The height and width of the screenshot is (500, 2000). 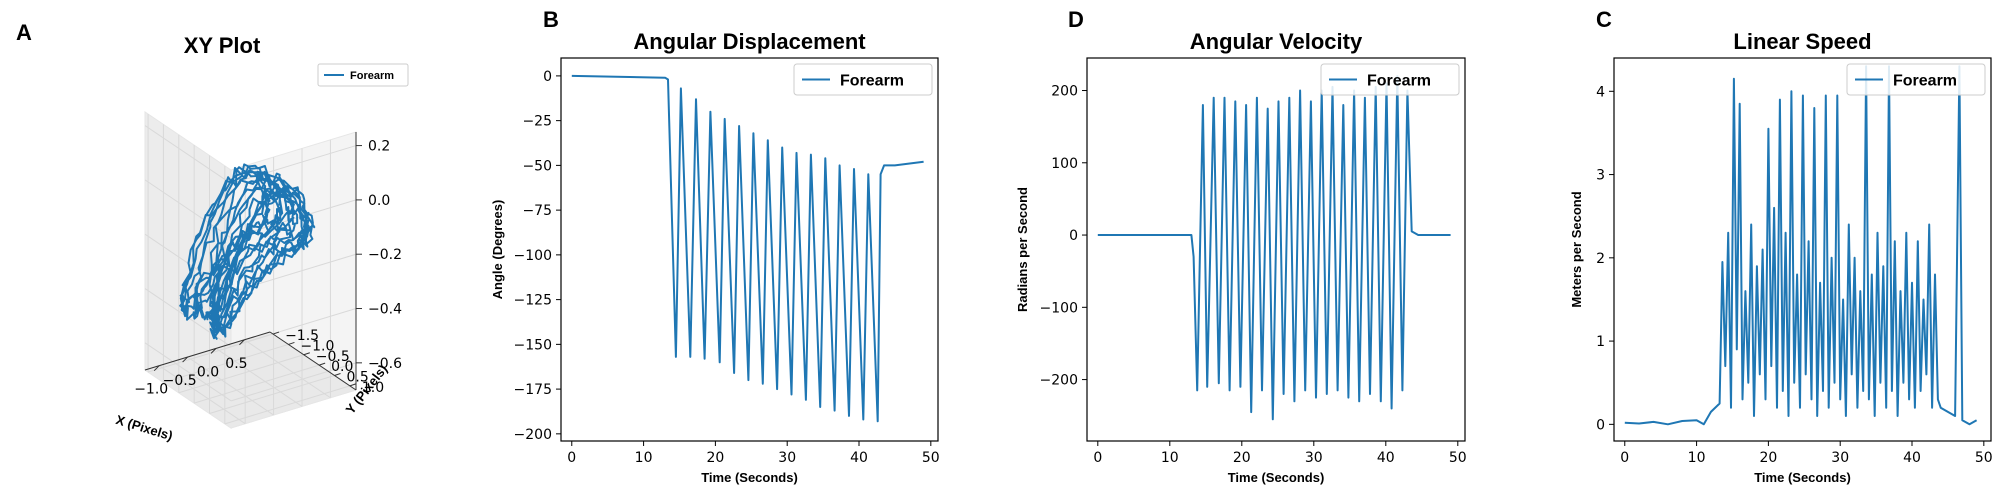 I want to click on y-tick-label: 100, so click(x=1064, y=164).